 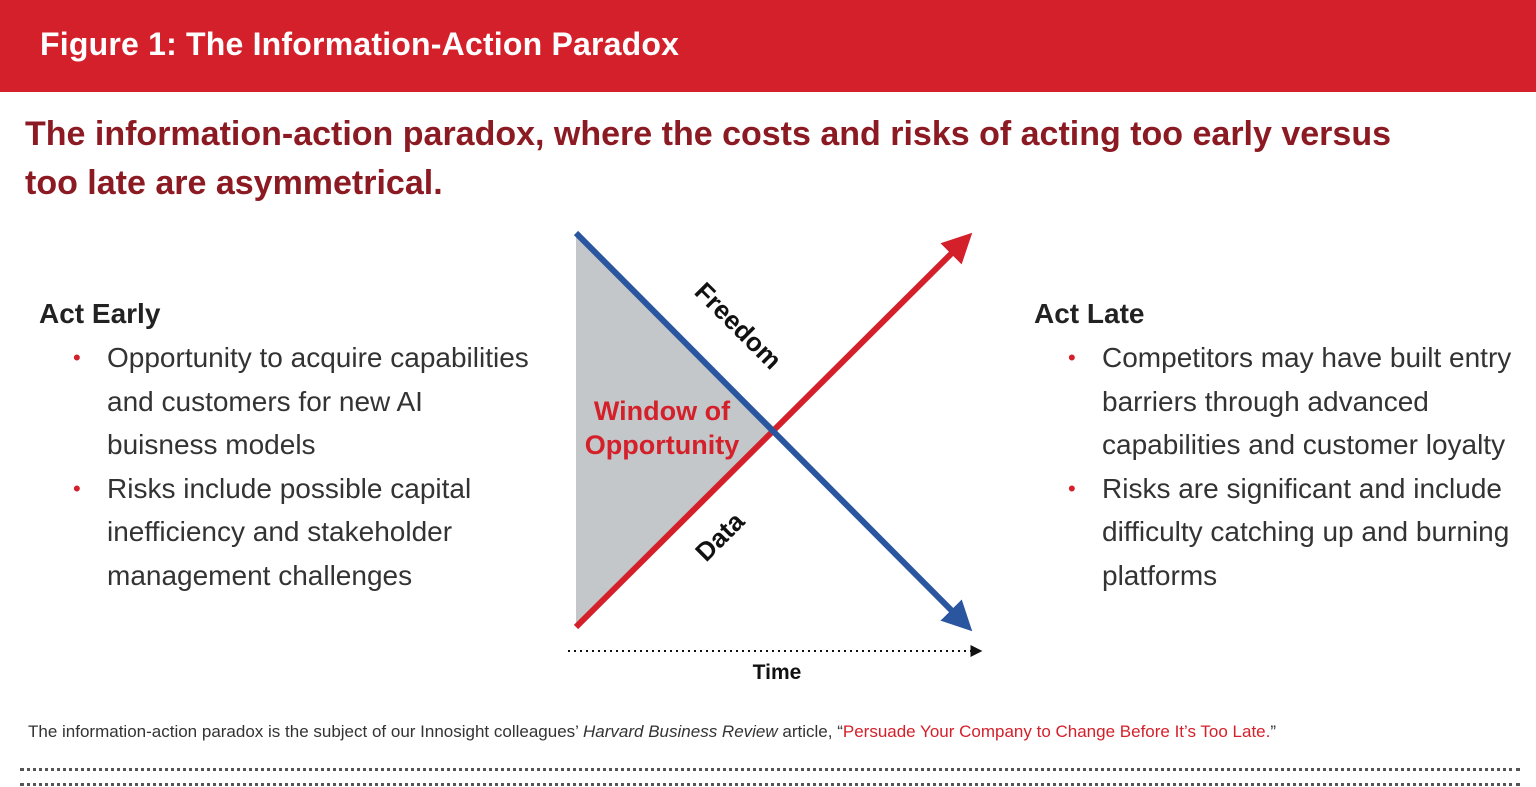 What do you see at coordinates (777, 672) in the screenshot?
I see `time-label: Time` at bounding box center [777, 672].